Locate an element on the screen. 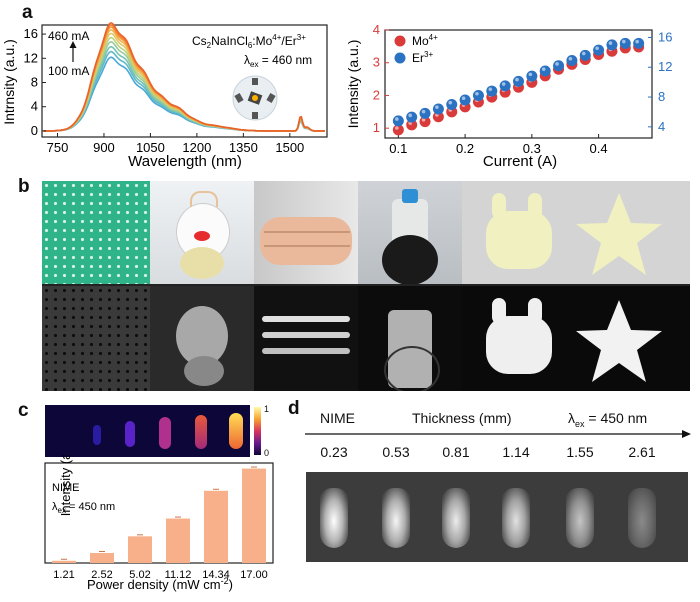  thickness-value: 1.55 is located at coordinates (580, 452).